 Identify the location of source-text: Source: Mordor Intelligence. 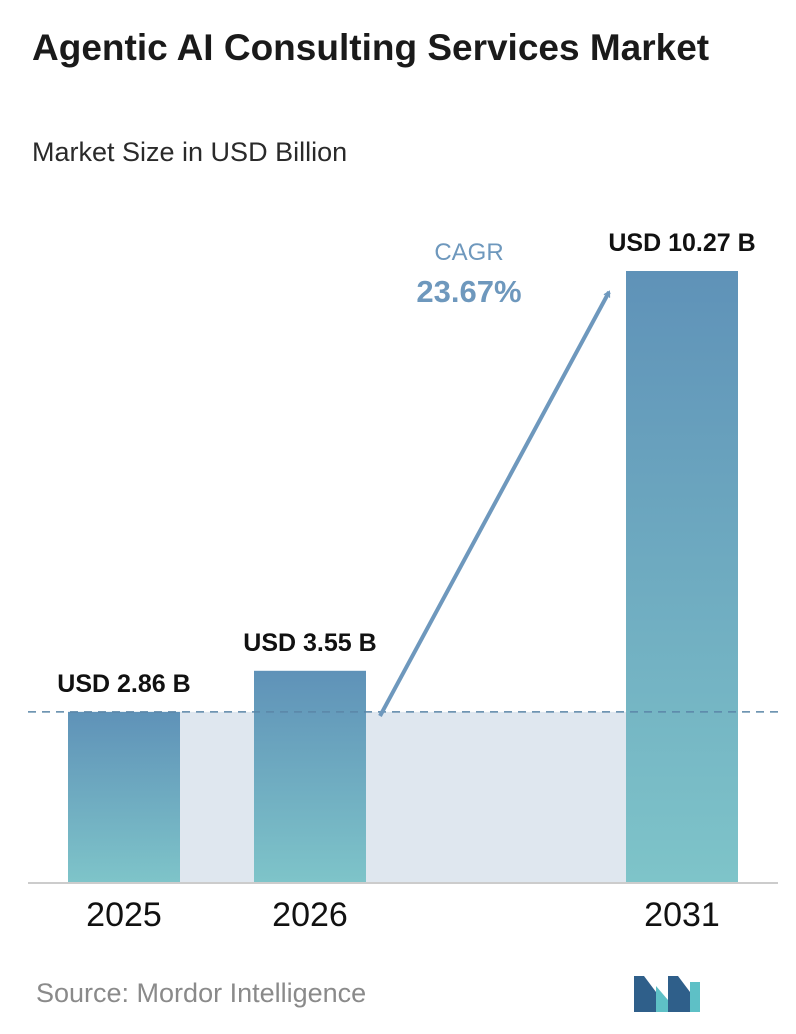
(201, 993).